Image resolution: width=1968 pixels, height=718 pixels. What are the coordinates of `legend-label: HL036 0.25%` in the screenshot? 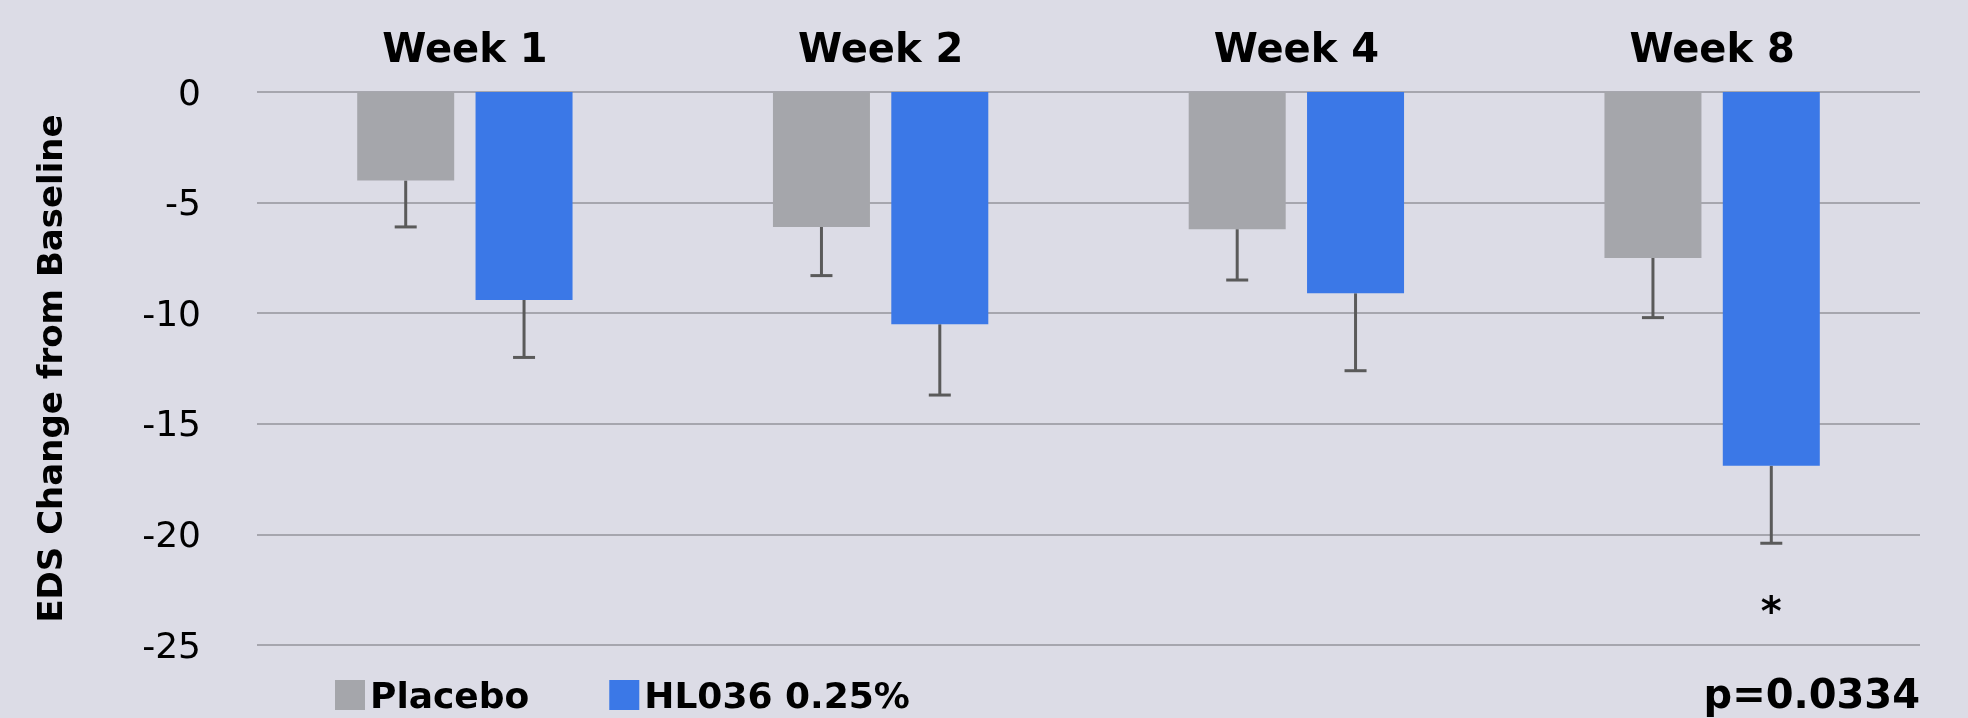 It's located at (777, 695).